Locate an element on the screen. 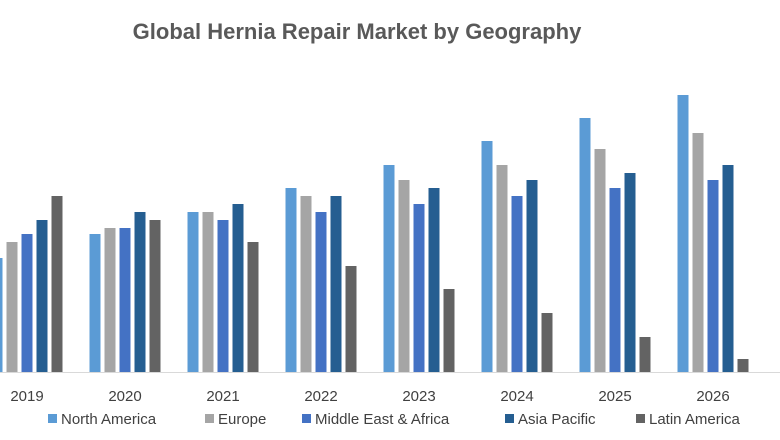  legend-label: Middle East & Africa is located at coordinates (382, 419).